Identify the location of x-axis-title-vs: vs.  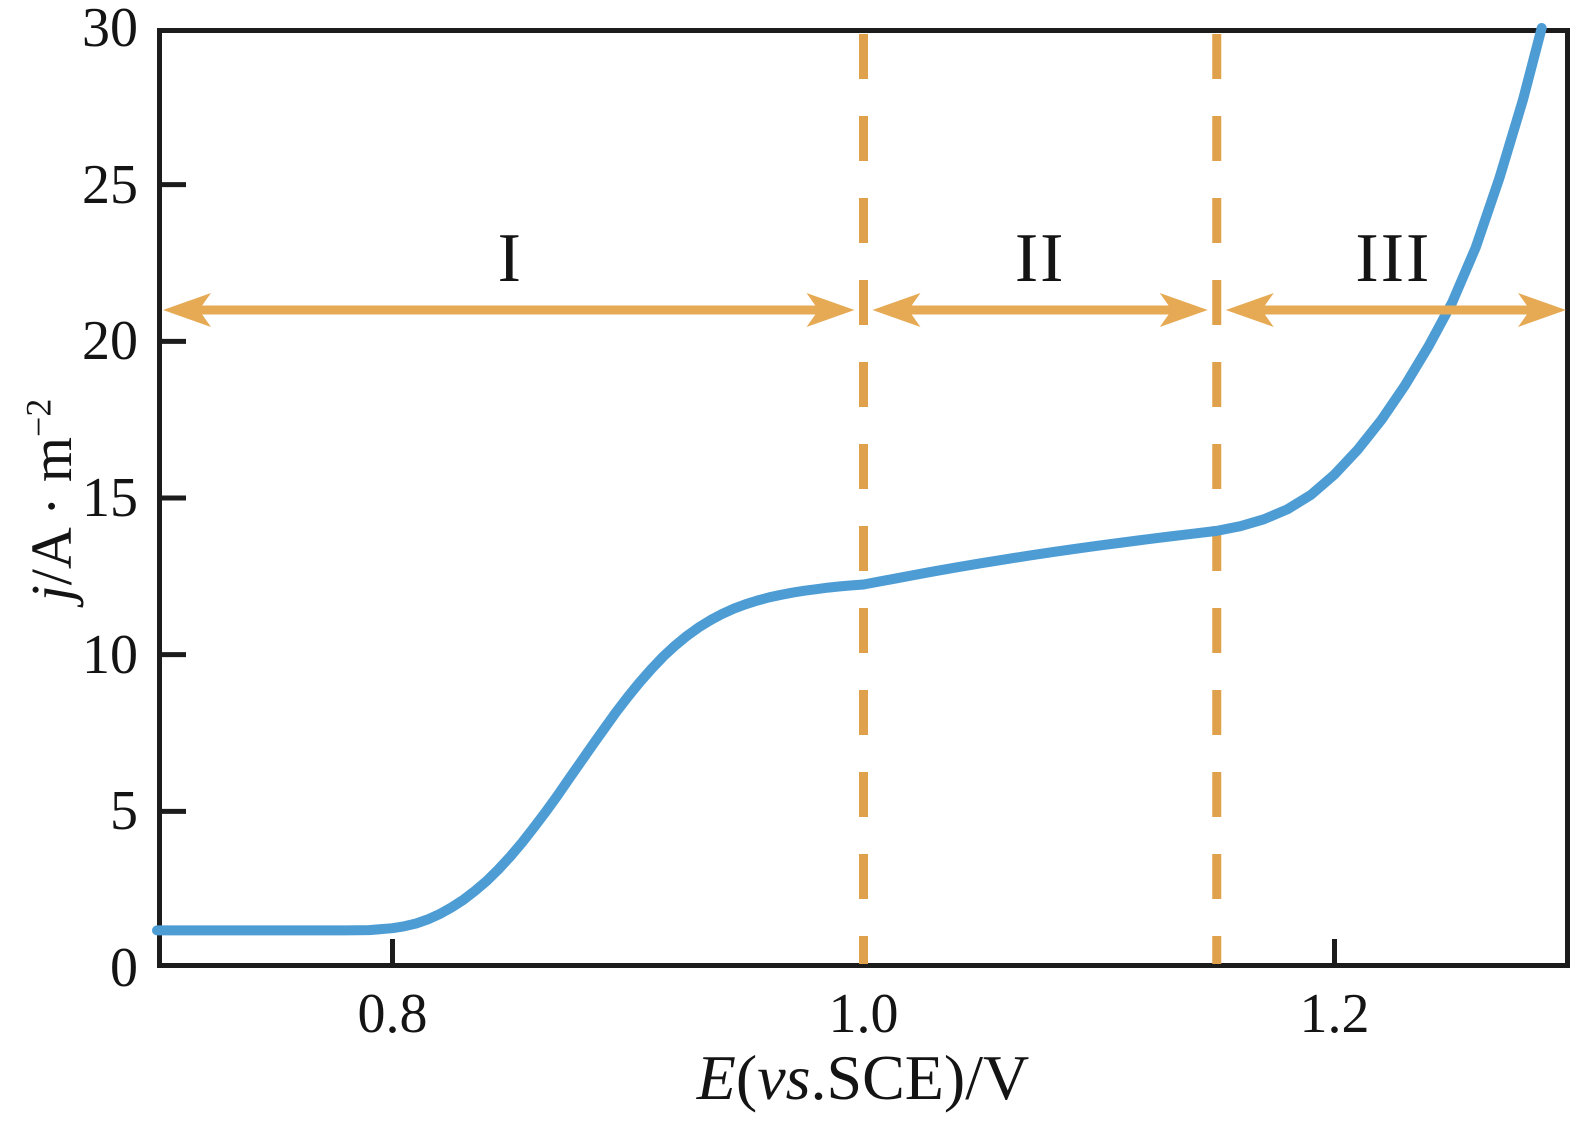
(784, 1077).